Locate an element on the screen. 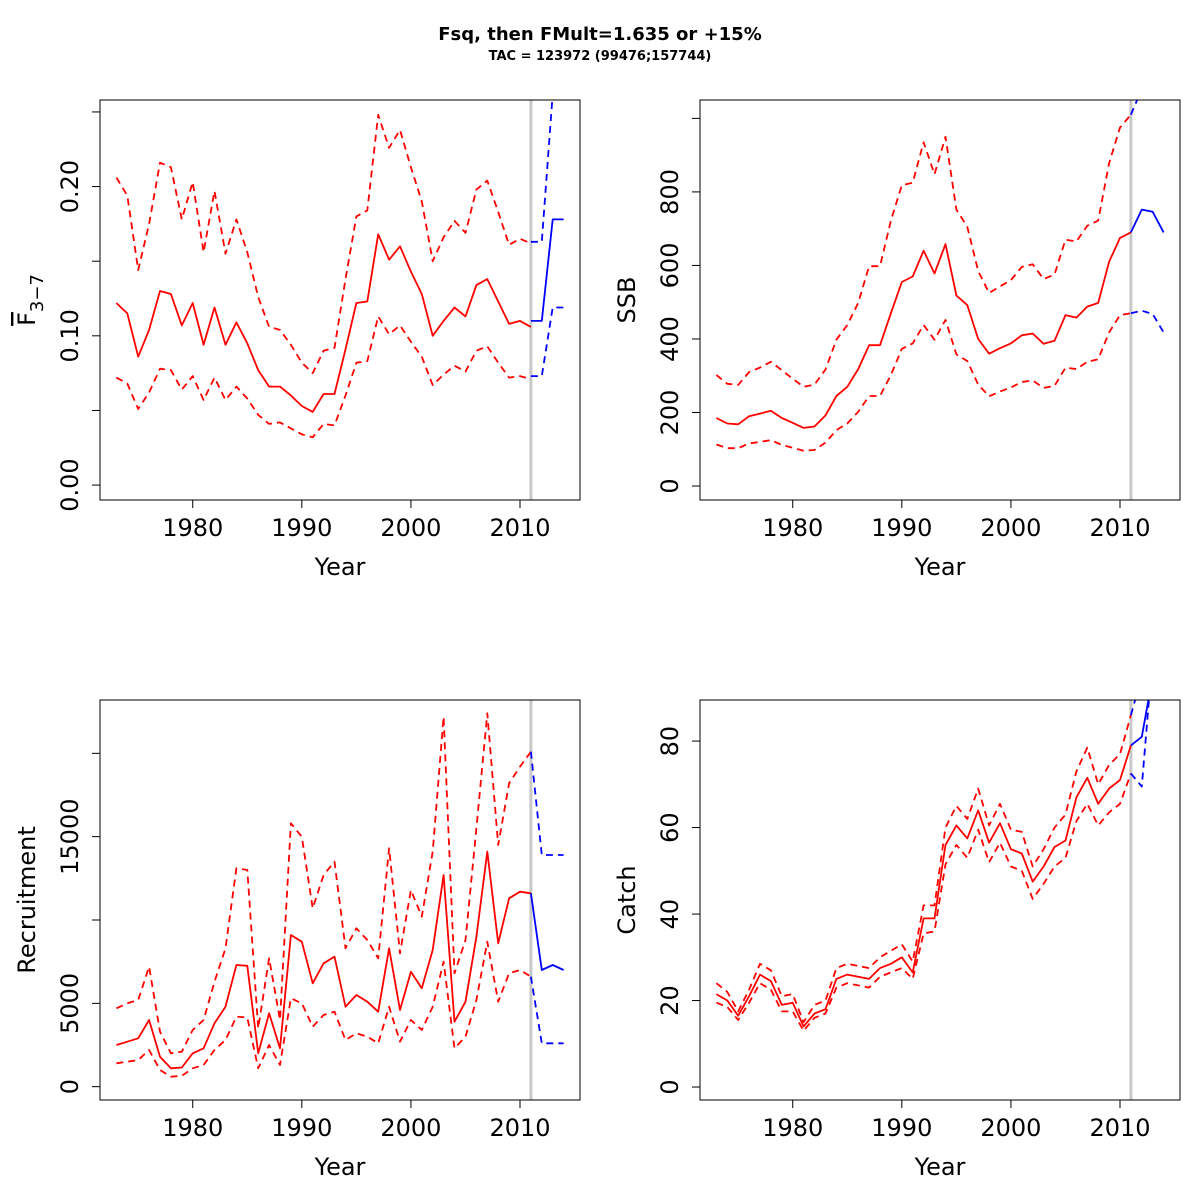  y-tick-label: 0.20 is located at coordinates (70, 186).